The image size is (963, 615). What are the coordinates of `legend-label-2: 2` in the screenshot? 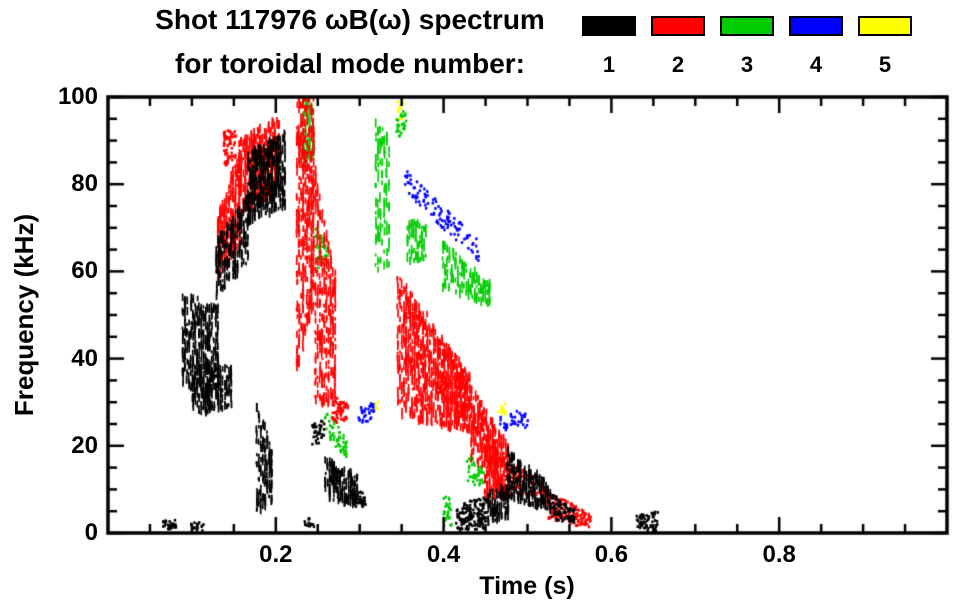 It's located at (678, 64).